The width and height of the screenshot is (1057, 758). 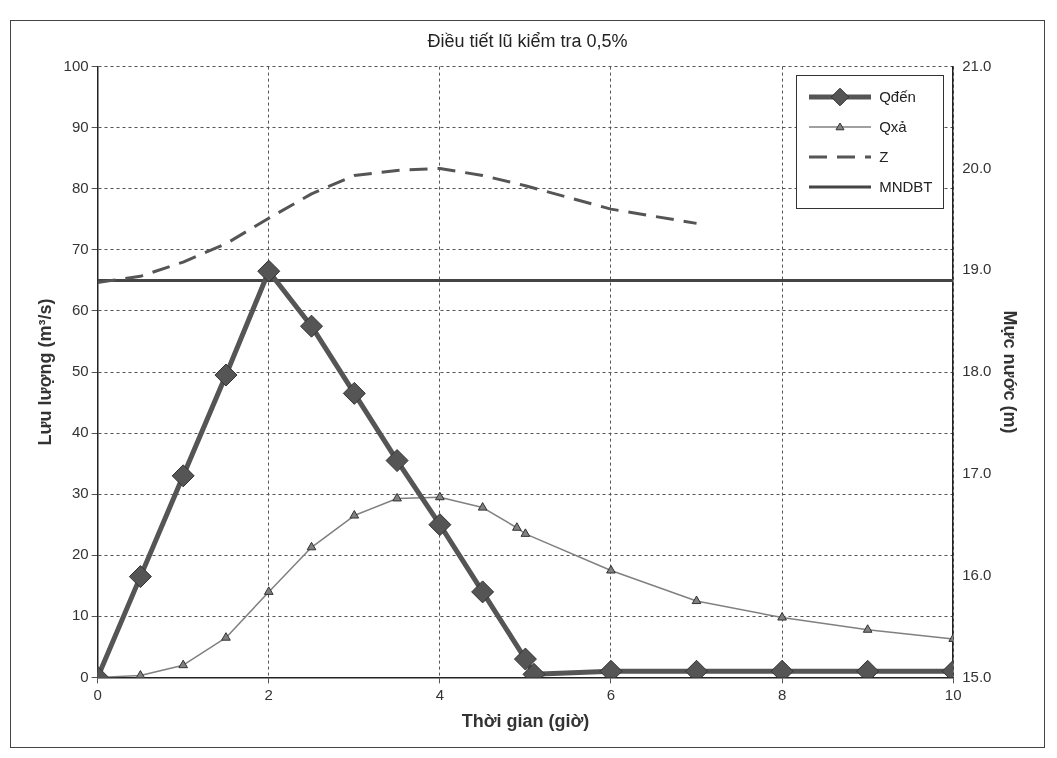 What do you see at coordinates (80, 248) in the screenshot?
I see `y-tick-label: 70` at bounding box center [80, 248].